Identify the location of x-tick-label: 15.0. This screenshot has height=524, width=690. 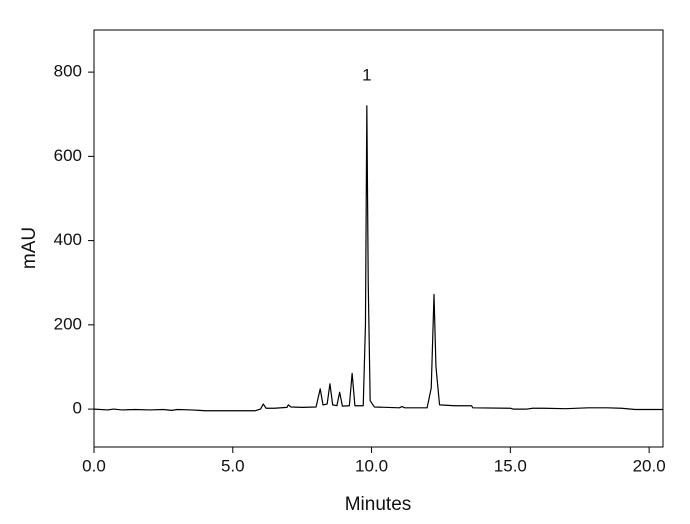
(510, 465).